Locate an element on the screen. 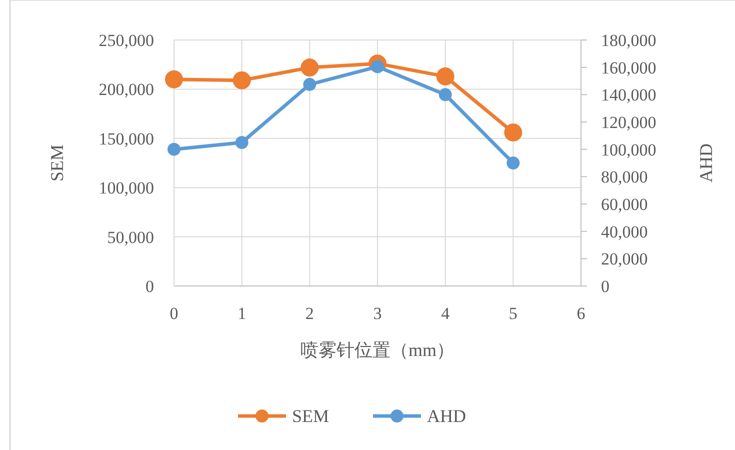 The width and height of the screenshot is (735, 450). y2-tick-label: 160,000 is located at coordinates (628, 68).